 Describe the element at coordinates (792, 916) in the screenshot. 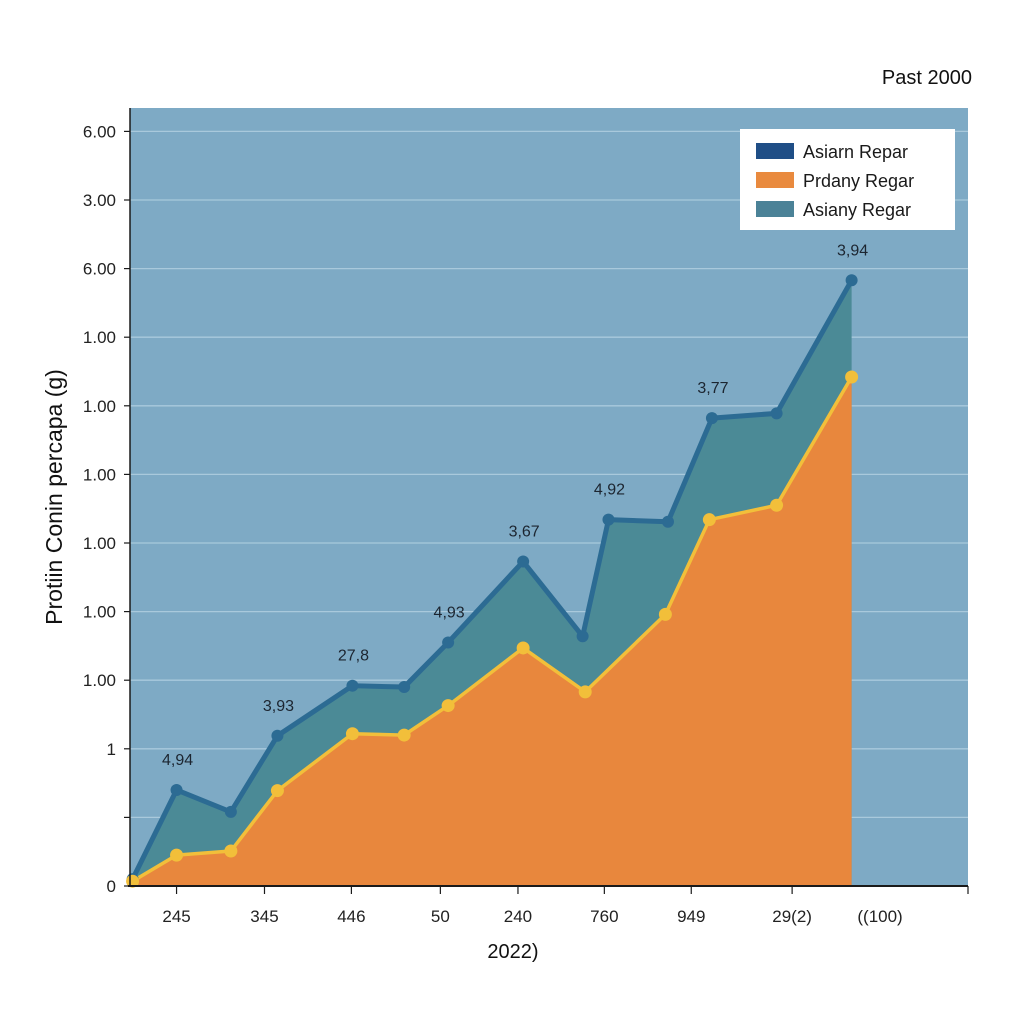

I see `x-tick-label: 29(2)` at that location.